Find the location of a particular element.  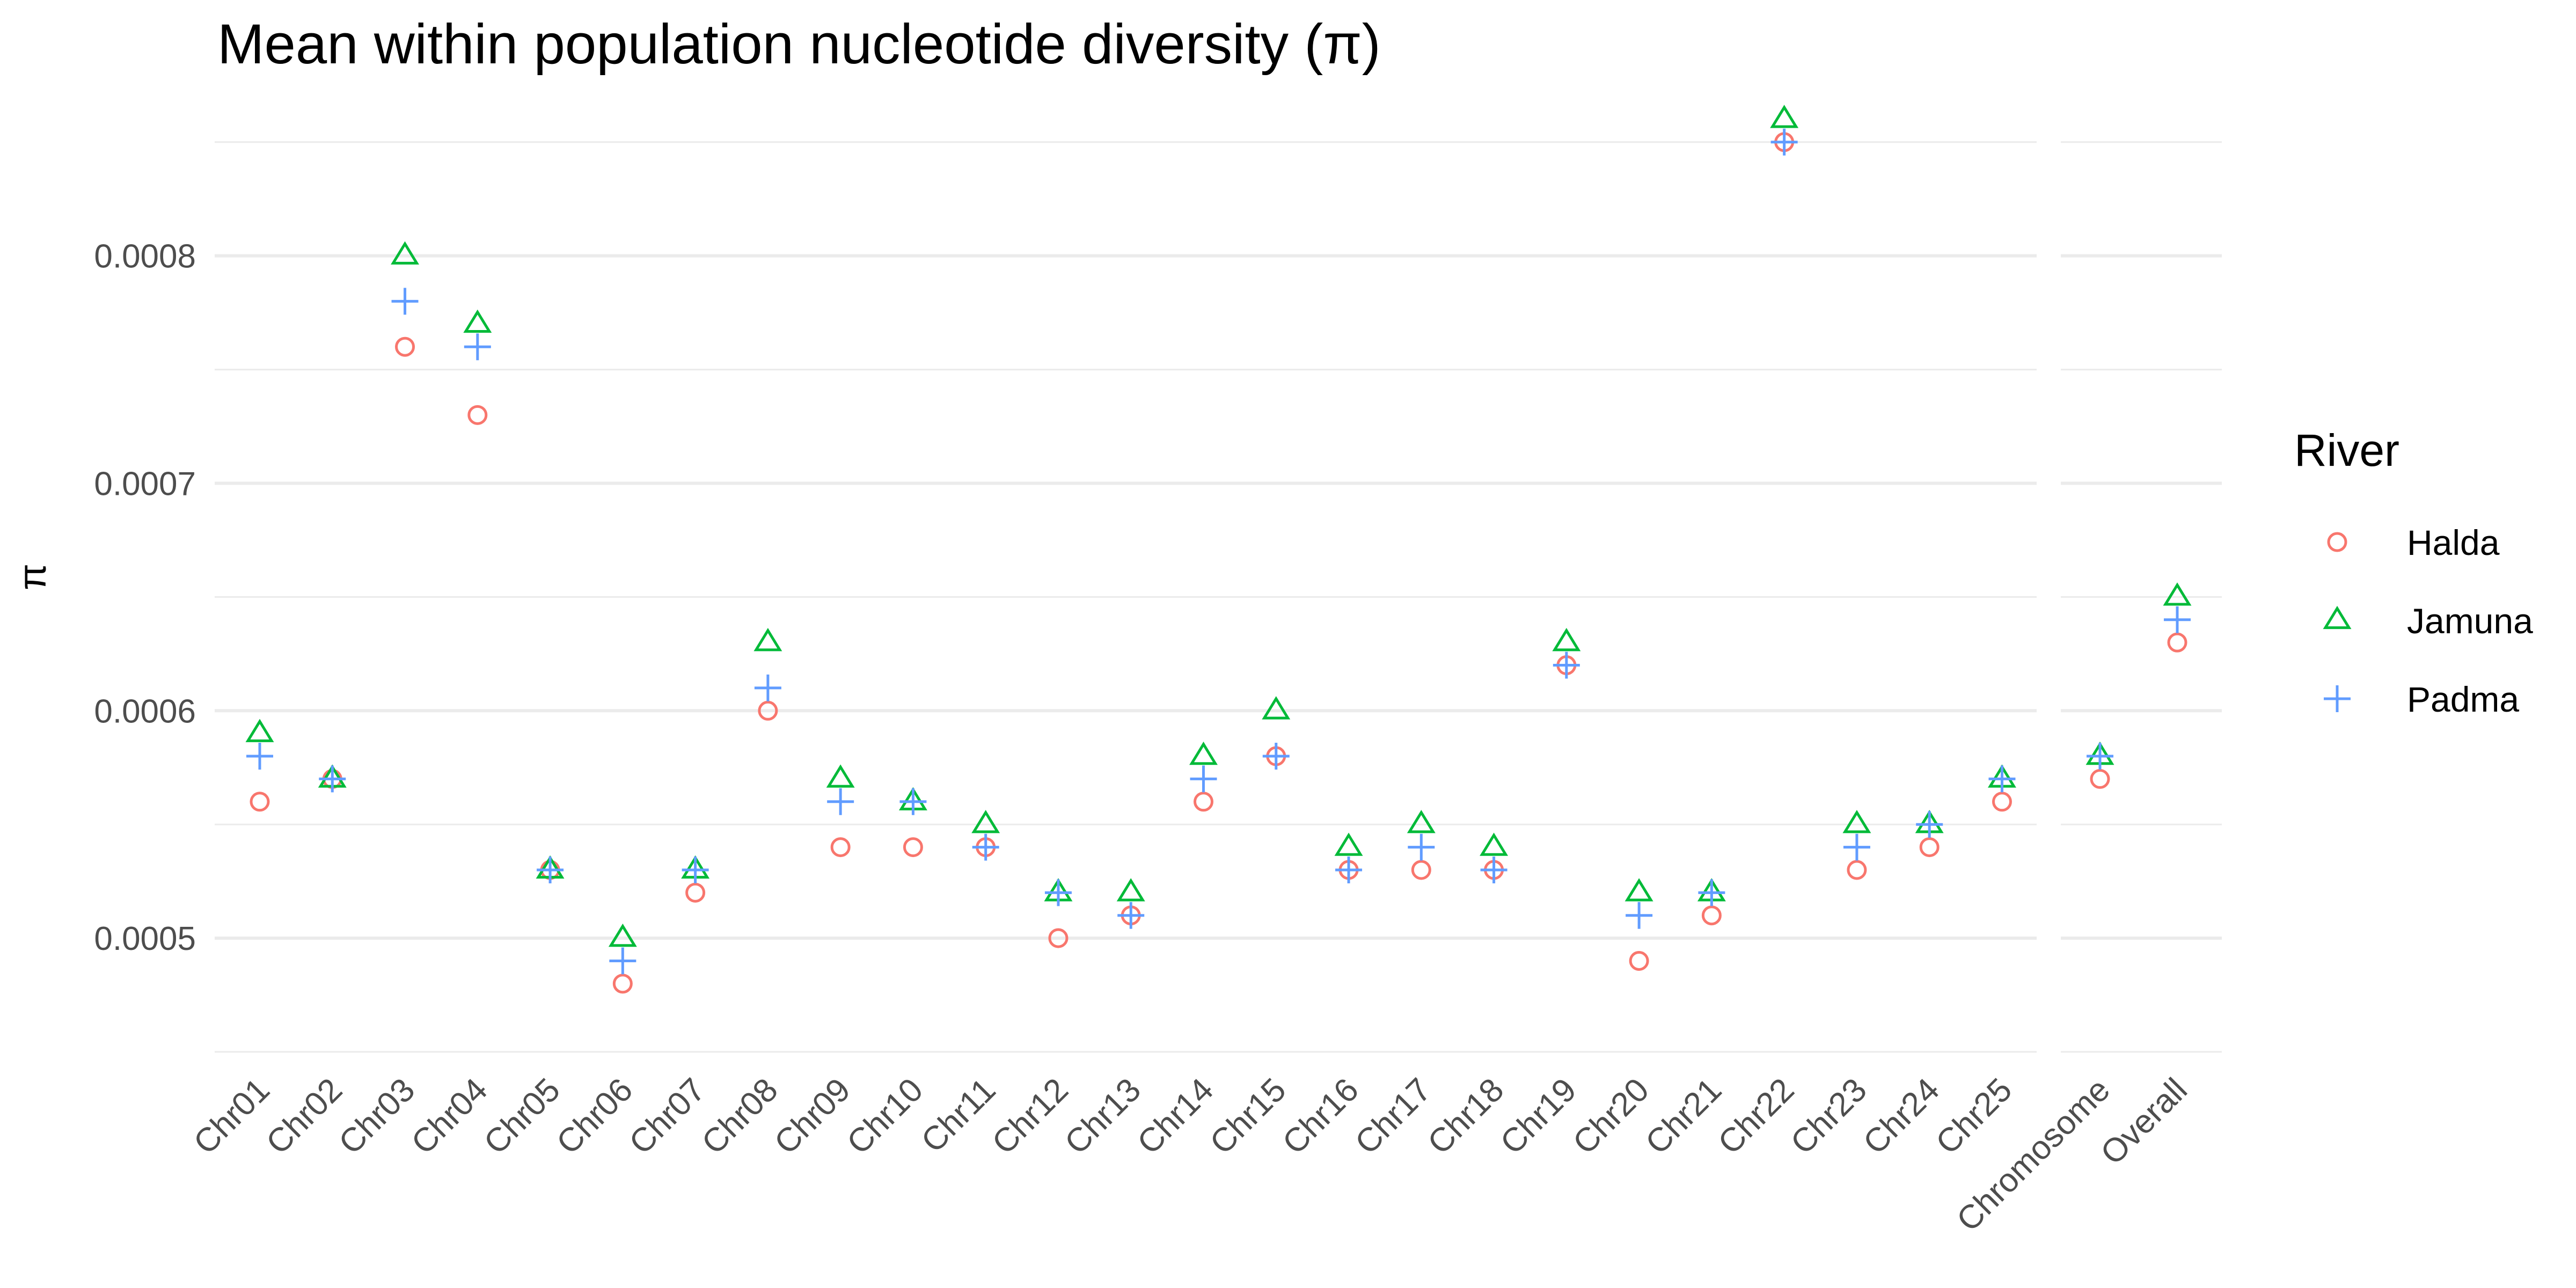

x-tick-label: Chr03 is located at coordinates (377, 1116).